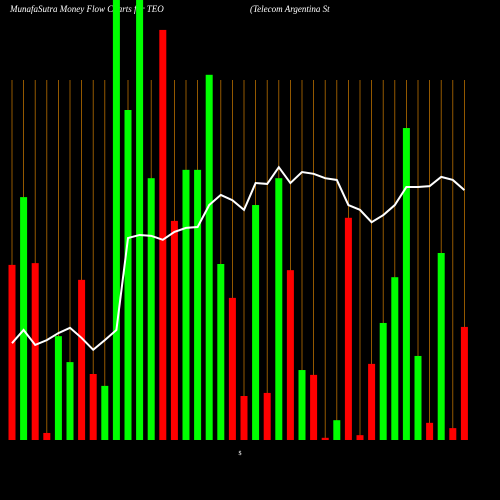 This screenshot has width=500, height=500. I want to click on chart-title: MunafaSutra Money Flow Charts for TEO, so click(86, 9).